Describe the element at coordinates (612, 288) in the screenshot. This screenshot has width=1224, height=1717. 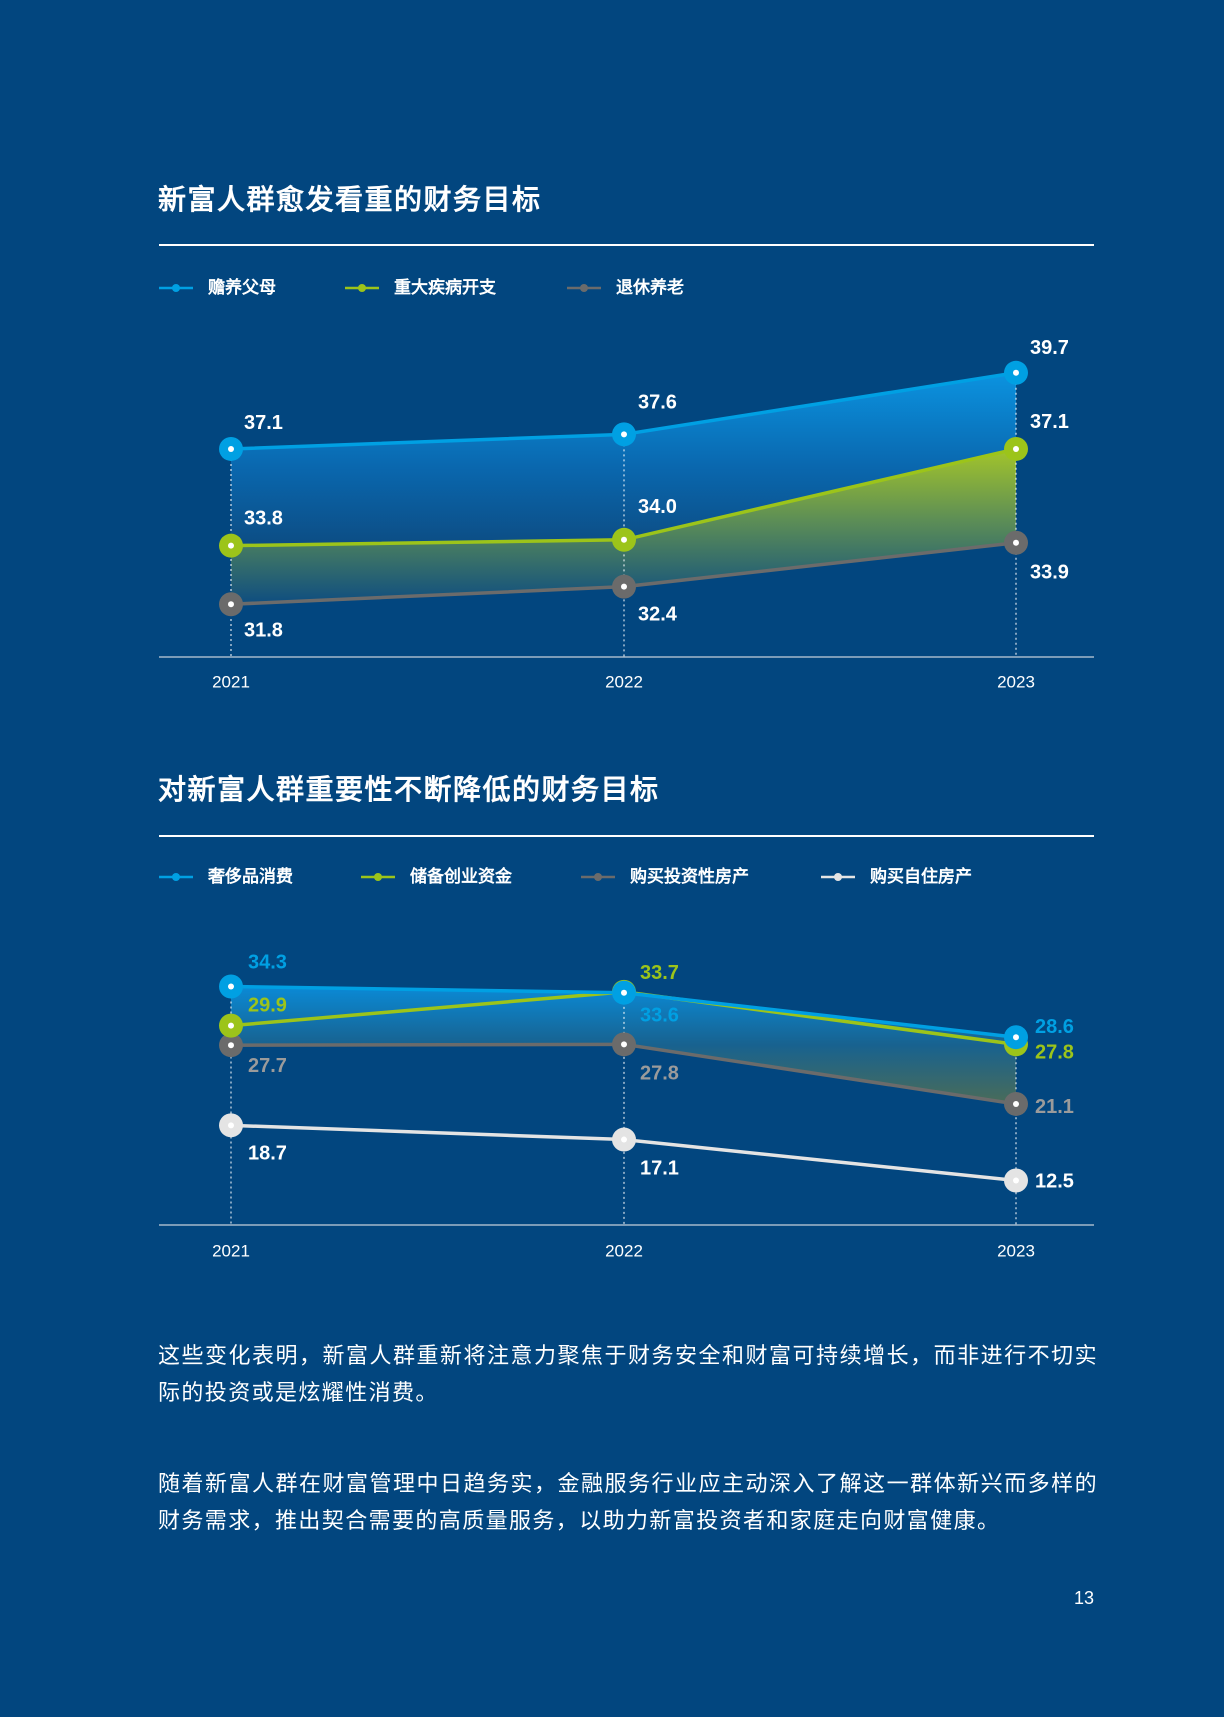
I see `chart-1-legend: 赡养父母 重大疾病开支 退休养老` at that location.